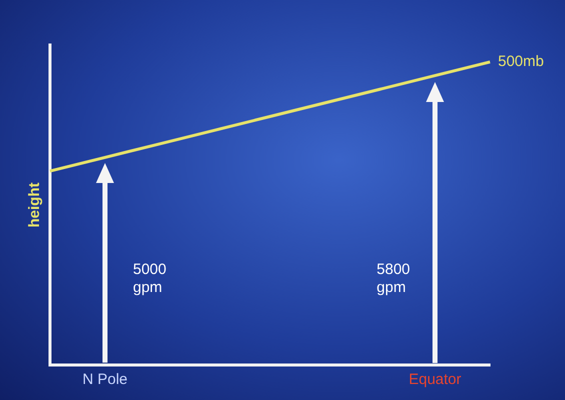 The height and width of the screenshot is (400, 565). I want to click on x-tick-label: Equator, so click(435, 379).